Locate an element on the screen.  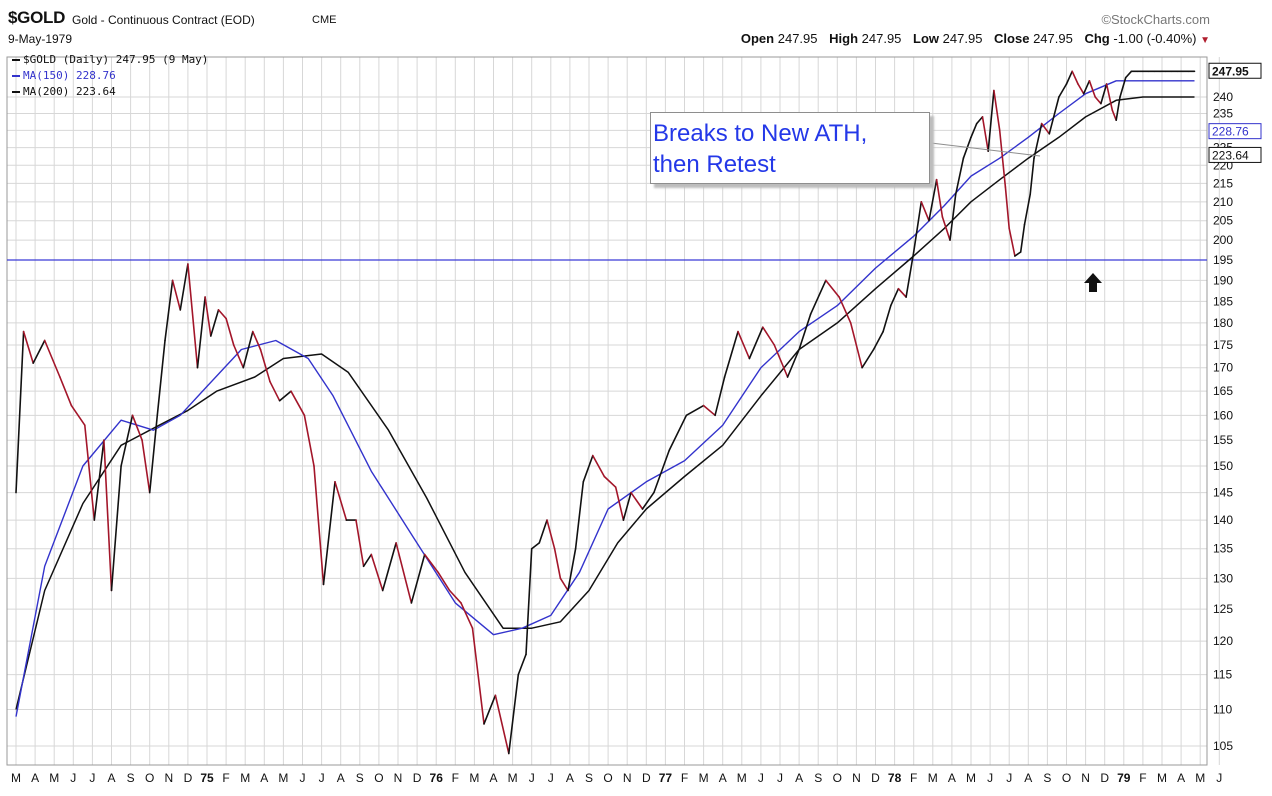
brand-watermark: ©StockCharts.com is located at coordinates (1155, 19).